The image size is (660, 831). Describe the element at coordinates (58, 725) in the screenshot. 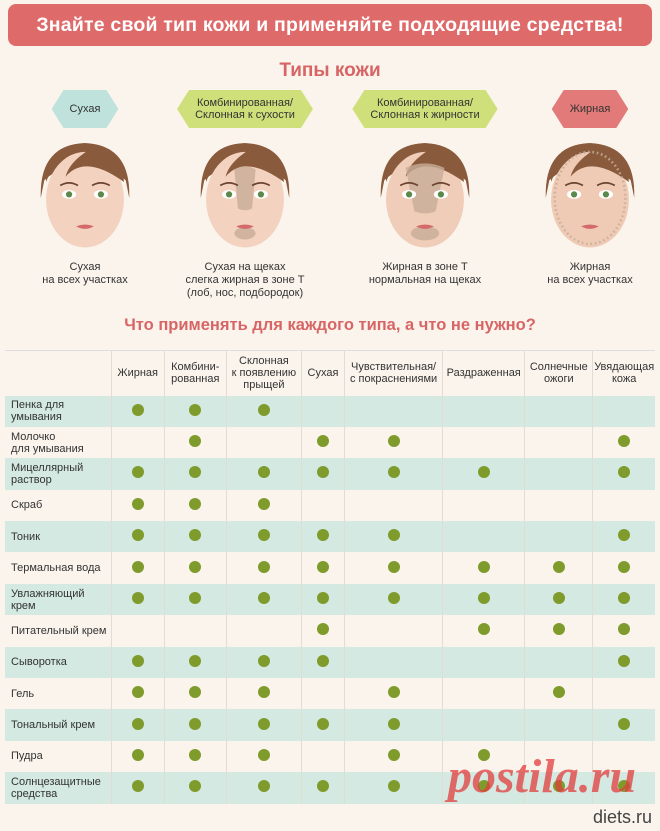

I see `product-label: Тональный крем` at that location.